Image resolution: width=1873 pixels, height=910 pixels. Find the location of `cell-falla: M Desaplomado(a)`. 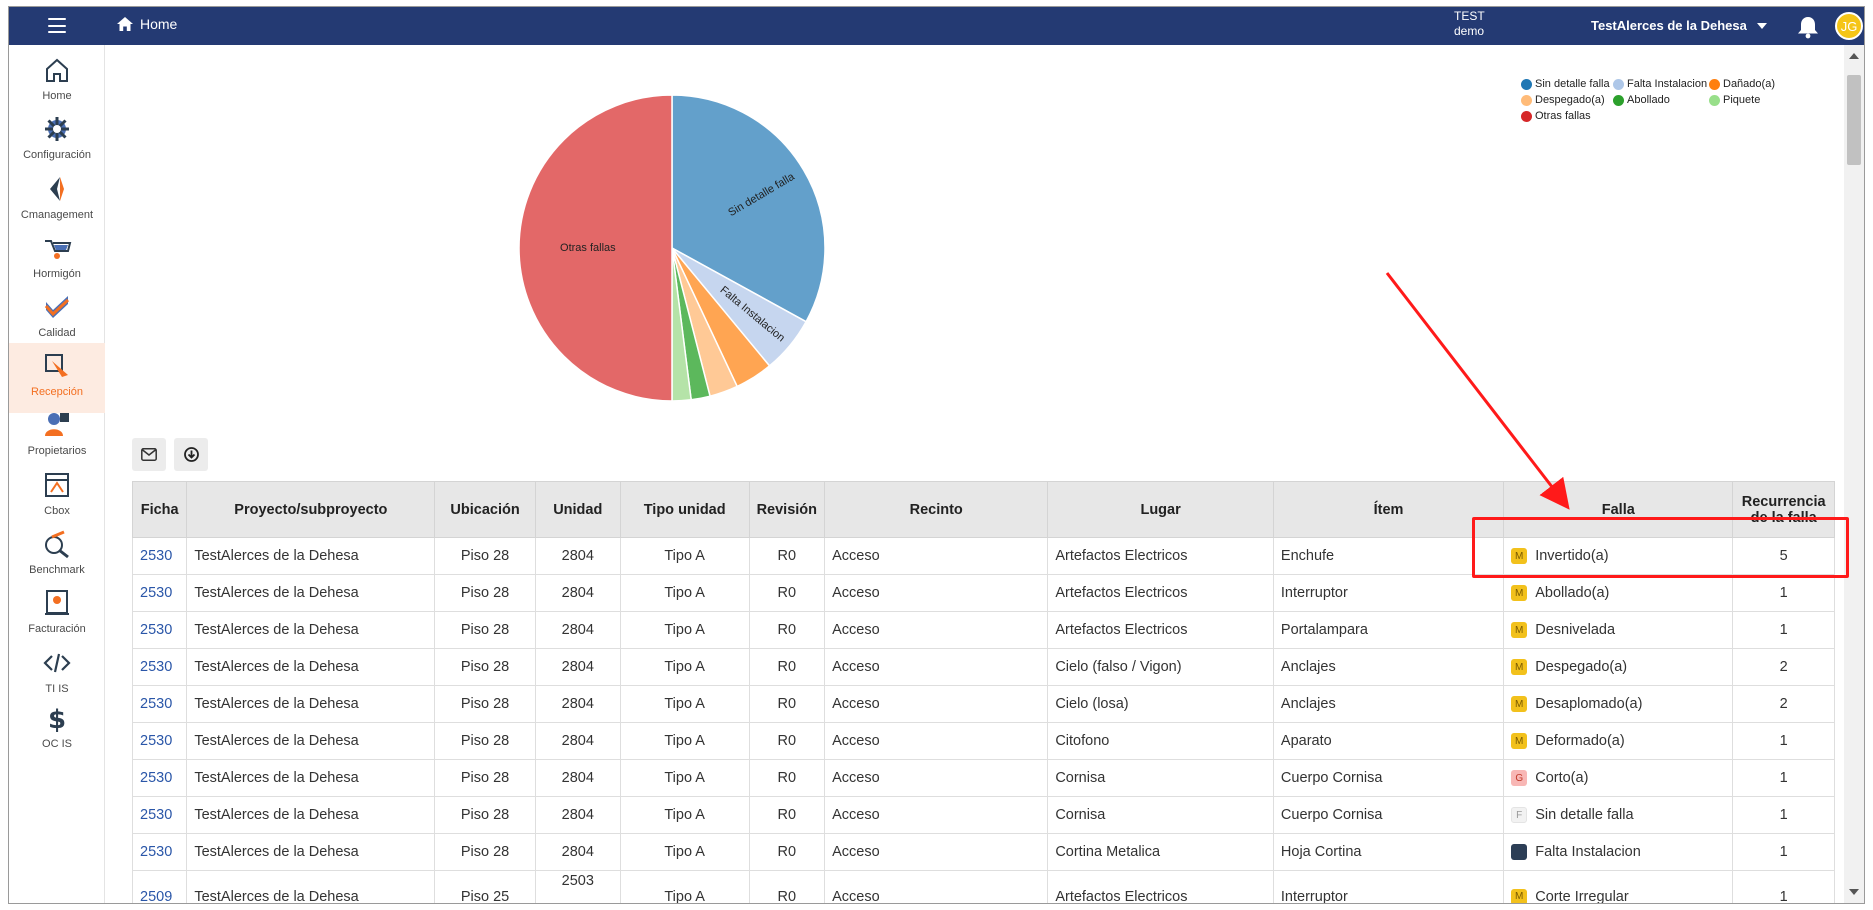

cell-falla: M Desaplomado(a) is located at coordinates (1618, 704).